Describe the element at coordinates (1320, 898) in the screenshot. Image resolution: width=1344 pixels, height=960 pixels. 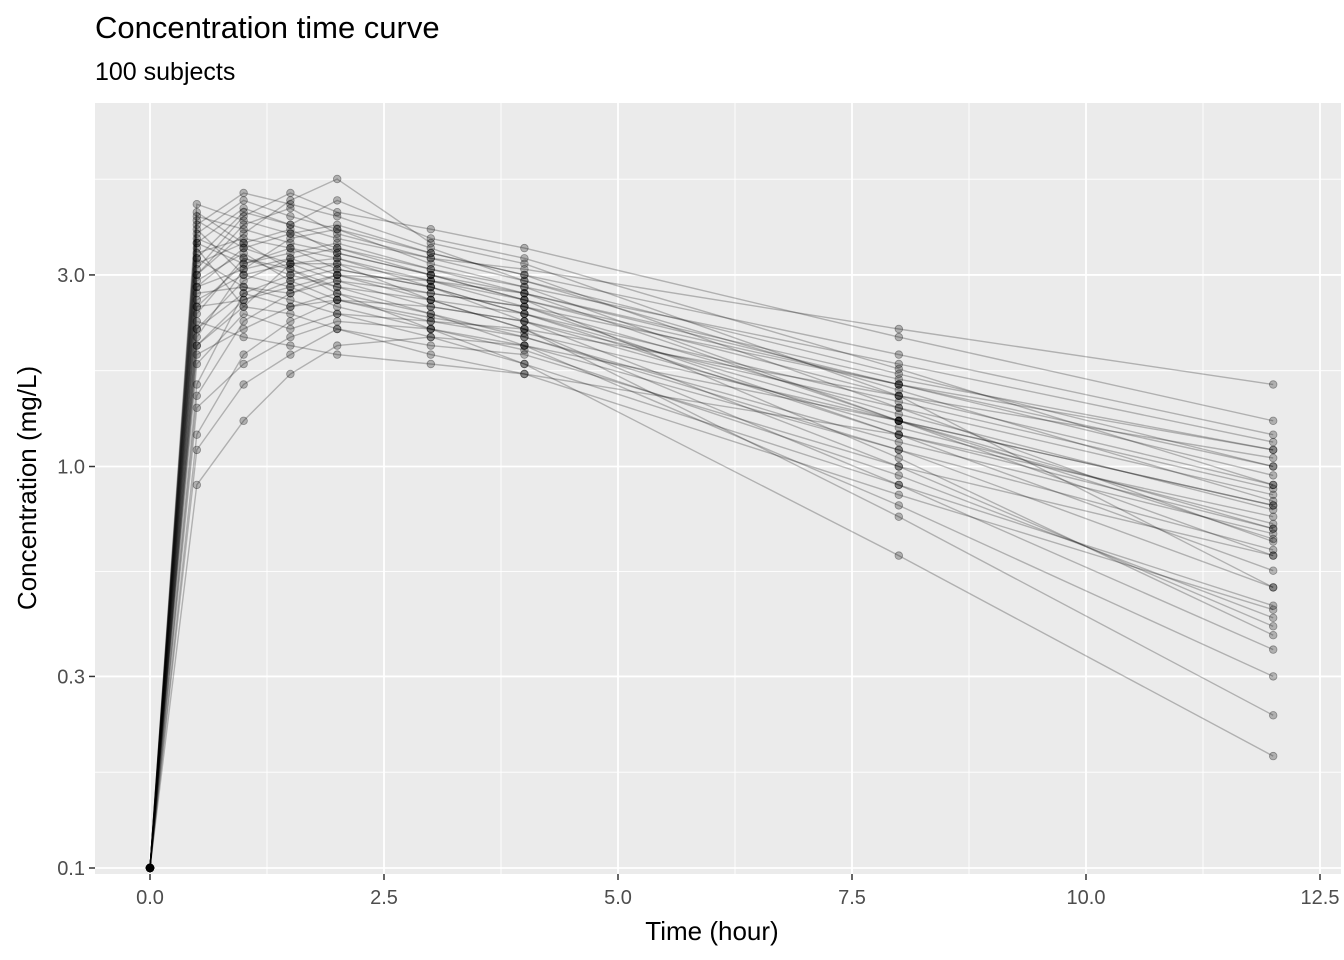
I see `x-tick-label: 12.5` at that location.